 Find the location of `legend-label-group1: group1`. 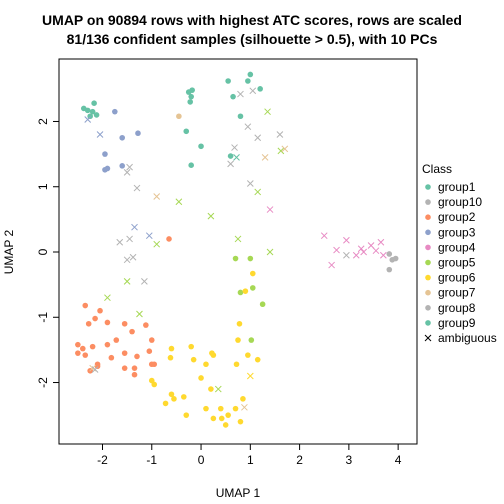

legend-label-group1: group1 is located at coordinates (457, 187).